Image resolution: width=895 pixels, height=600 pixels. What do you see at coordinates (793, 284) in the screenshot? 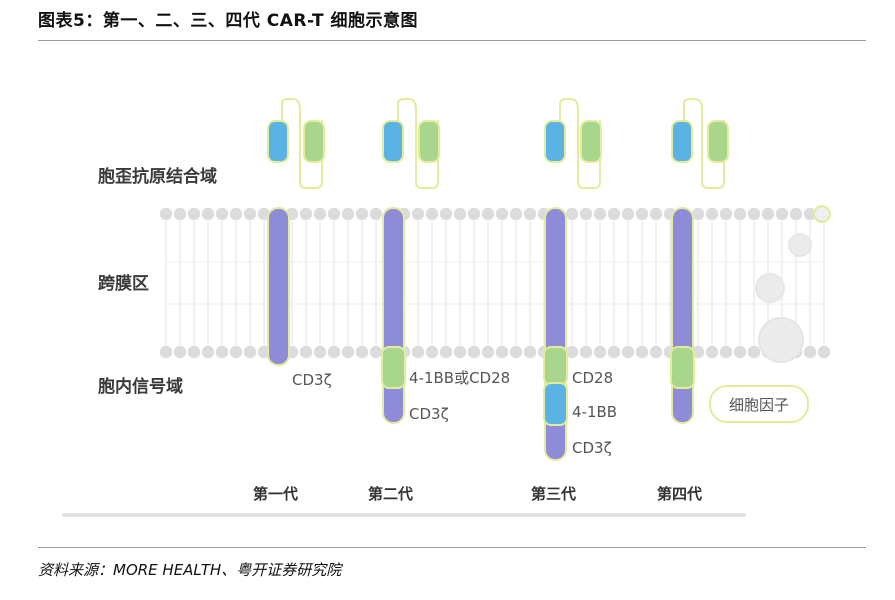
I see `cytokine-bubbles` at bounding box center [793, 284].